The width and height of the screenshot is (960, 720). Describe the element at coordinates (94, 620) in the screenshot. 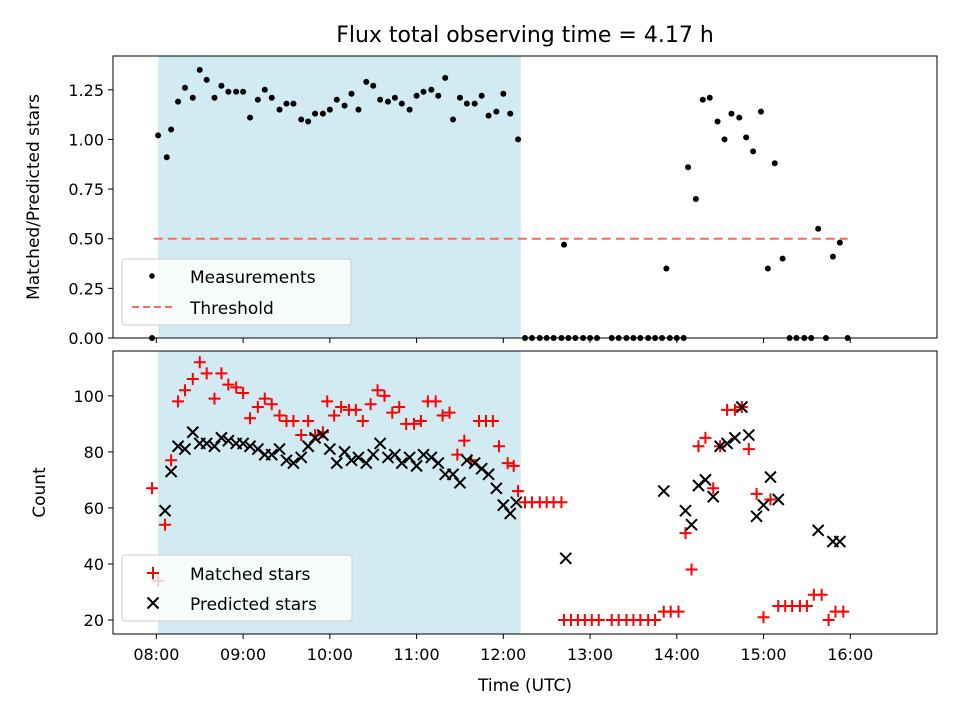

I see `bottom-y-tick-label: 20` at that location.